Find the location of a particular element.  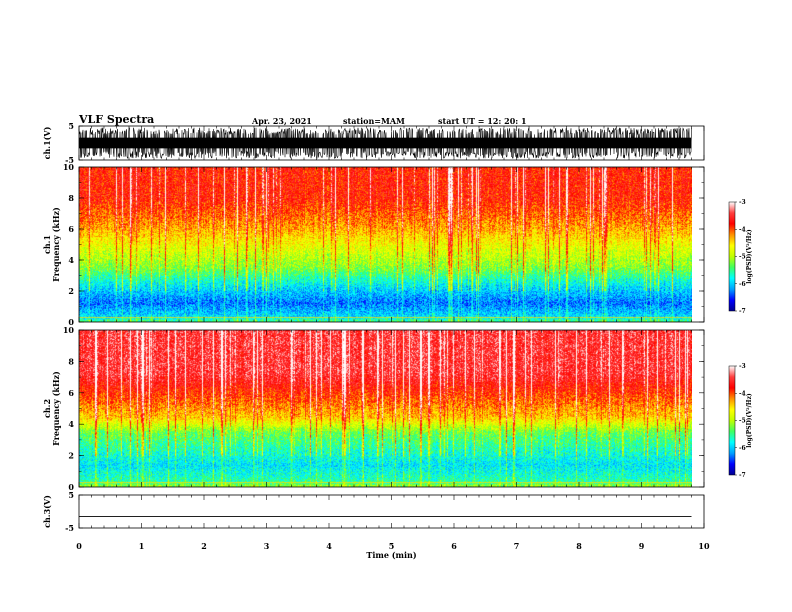

x-tick-label: 3 is located at coordinates (267, 546).